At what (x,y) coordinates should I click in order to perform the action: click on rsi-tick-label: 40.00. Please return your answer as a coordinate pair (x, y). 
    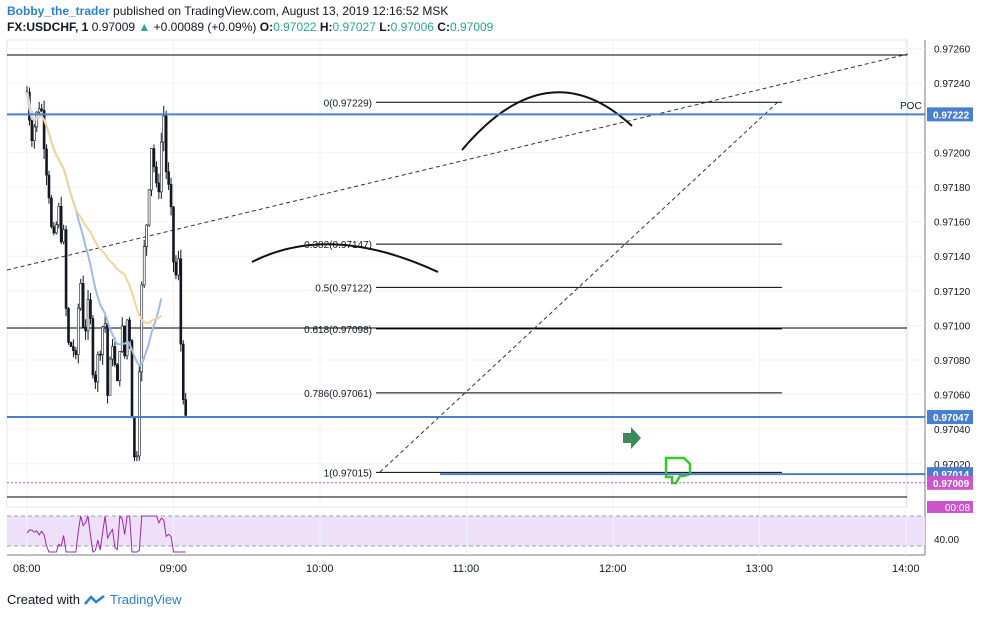
    Looking at the image, I should click on (946, 540).